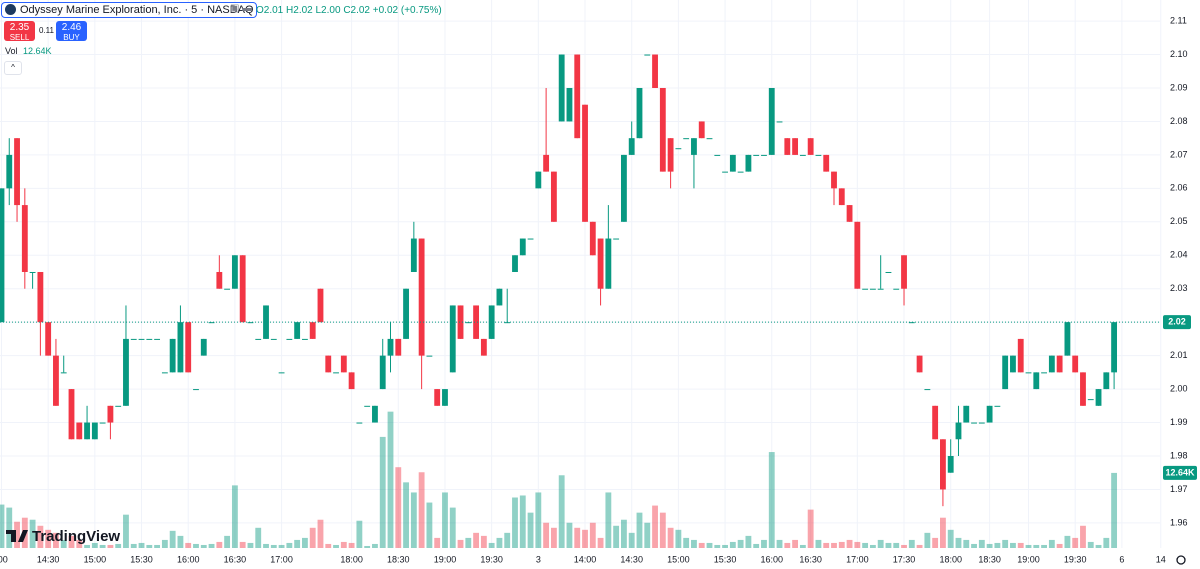 Image resolution: width=1200 pixels, height=569 pixels. I want to click on buy-label: BUY, so click(71, 37).